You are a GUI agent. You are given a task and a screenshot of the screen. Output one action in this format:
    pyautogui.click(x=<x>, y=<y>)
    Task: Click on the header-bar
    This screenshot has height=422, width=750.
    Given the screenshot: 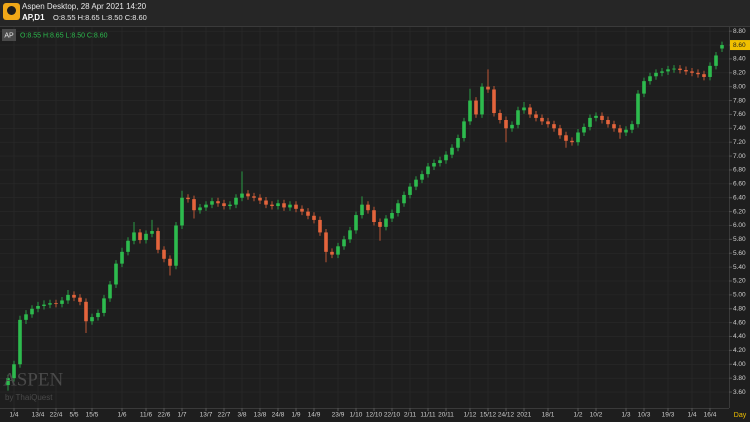 What is the action you would take?
    pyautogui.click(x=375, y=13)
    